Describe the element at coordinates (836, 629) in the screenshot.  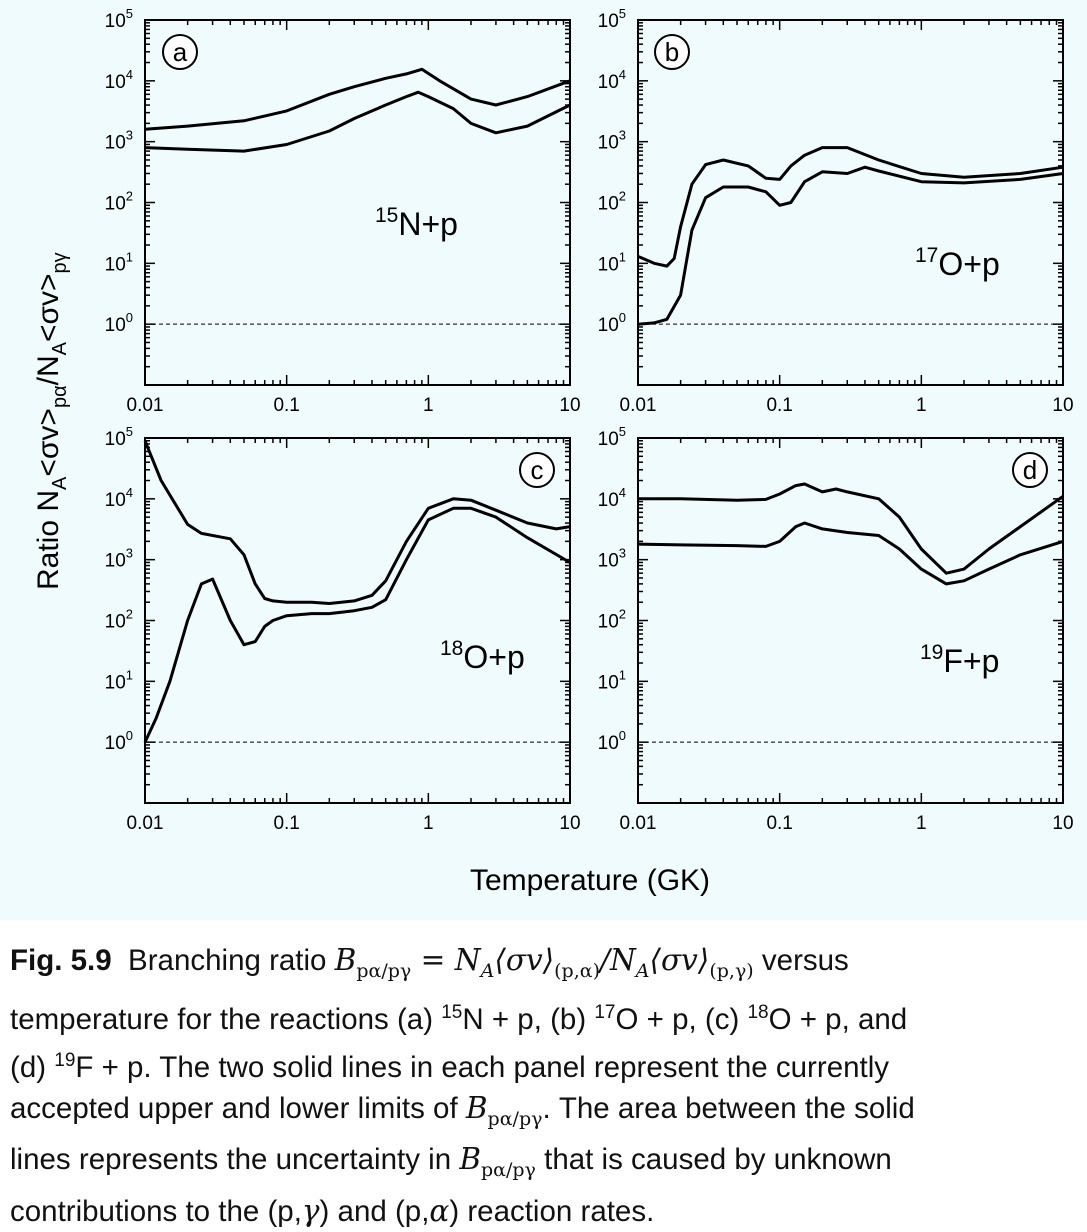
I see `panel-d: 0.01 0.1 1 10 100 10¹ 10² 10³ 10⁴ 10⁵ d 19F+p` at that location.